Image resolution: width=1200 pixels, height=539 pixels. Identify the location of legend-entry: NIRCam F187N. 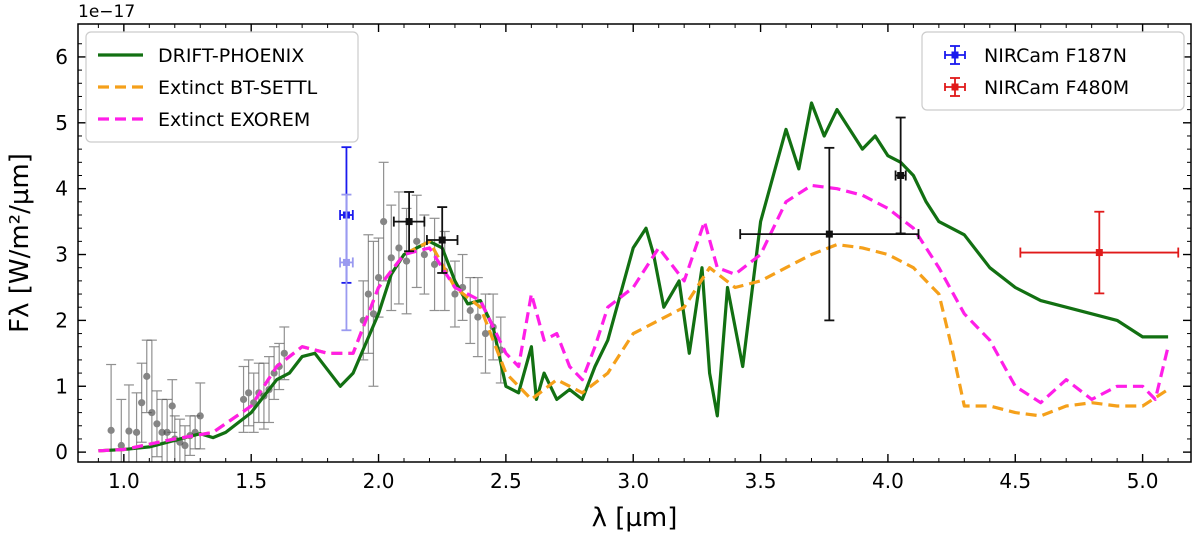
(1035, 56).